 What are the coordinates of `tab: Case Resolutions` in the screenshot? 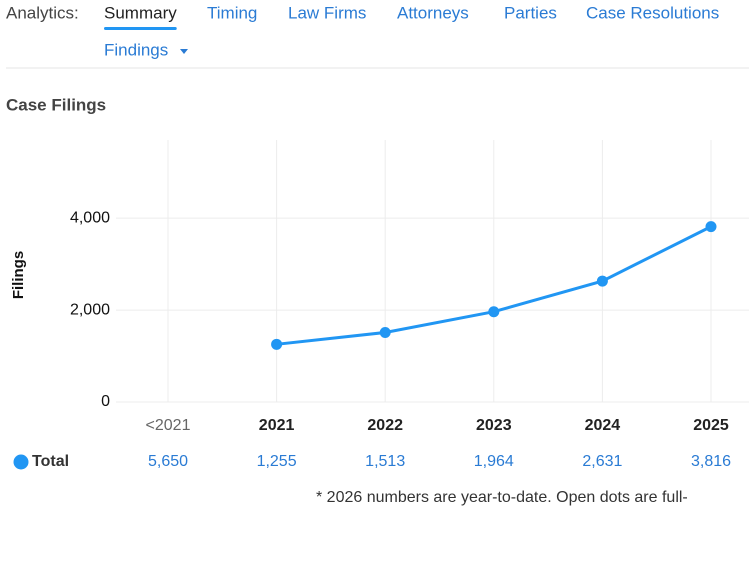 It's located at (652, 12).